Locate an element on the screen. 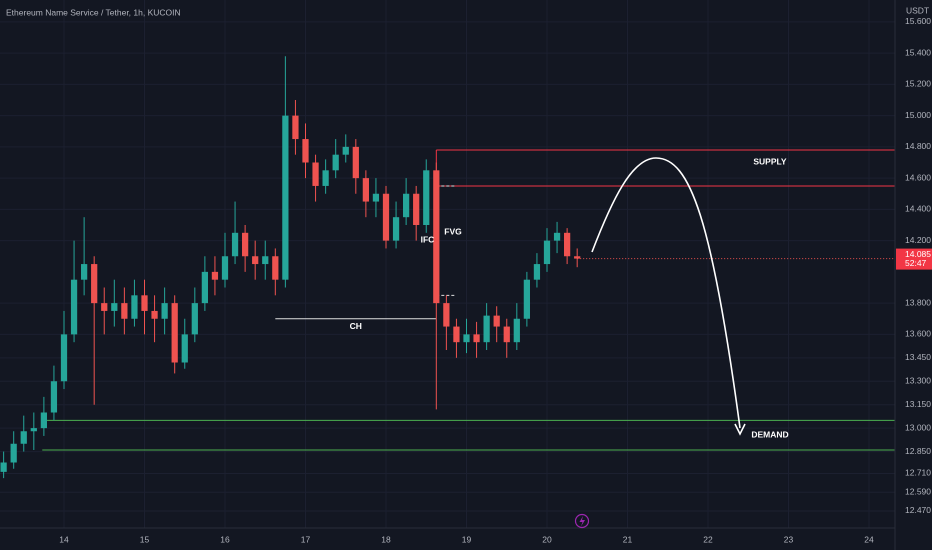 Image resolution: width=932 pixels, height=550 pixels. event-icon is located at coordinates (582, 521).